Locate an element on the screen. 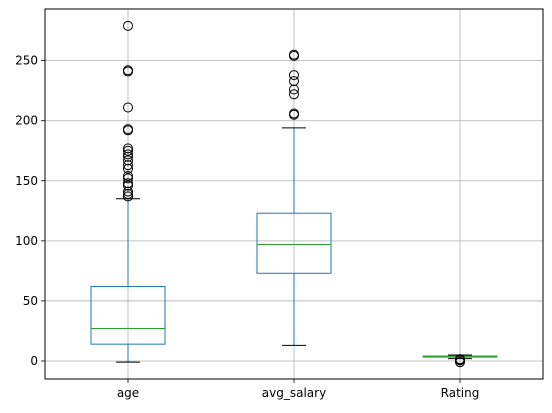  y-tick-label: 200 is located at coordinates (26, 121).